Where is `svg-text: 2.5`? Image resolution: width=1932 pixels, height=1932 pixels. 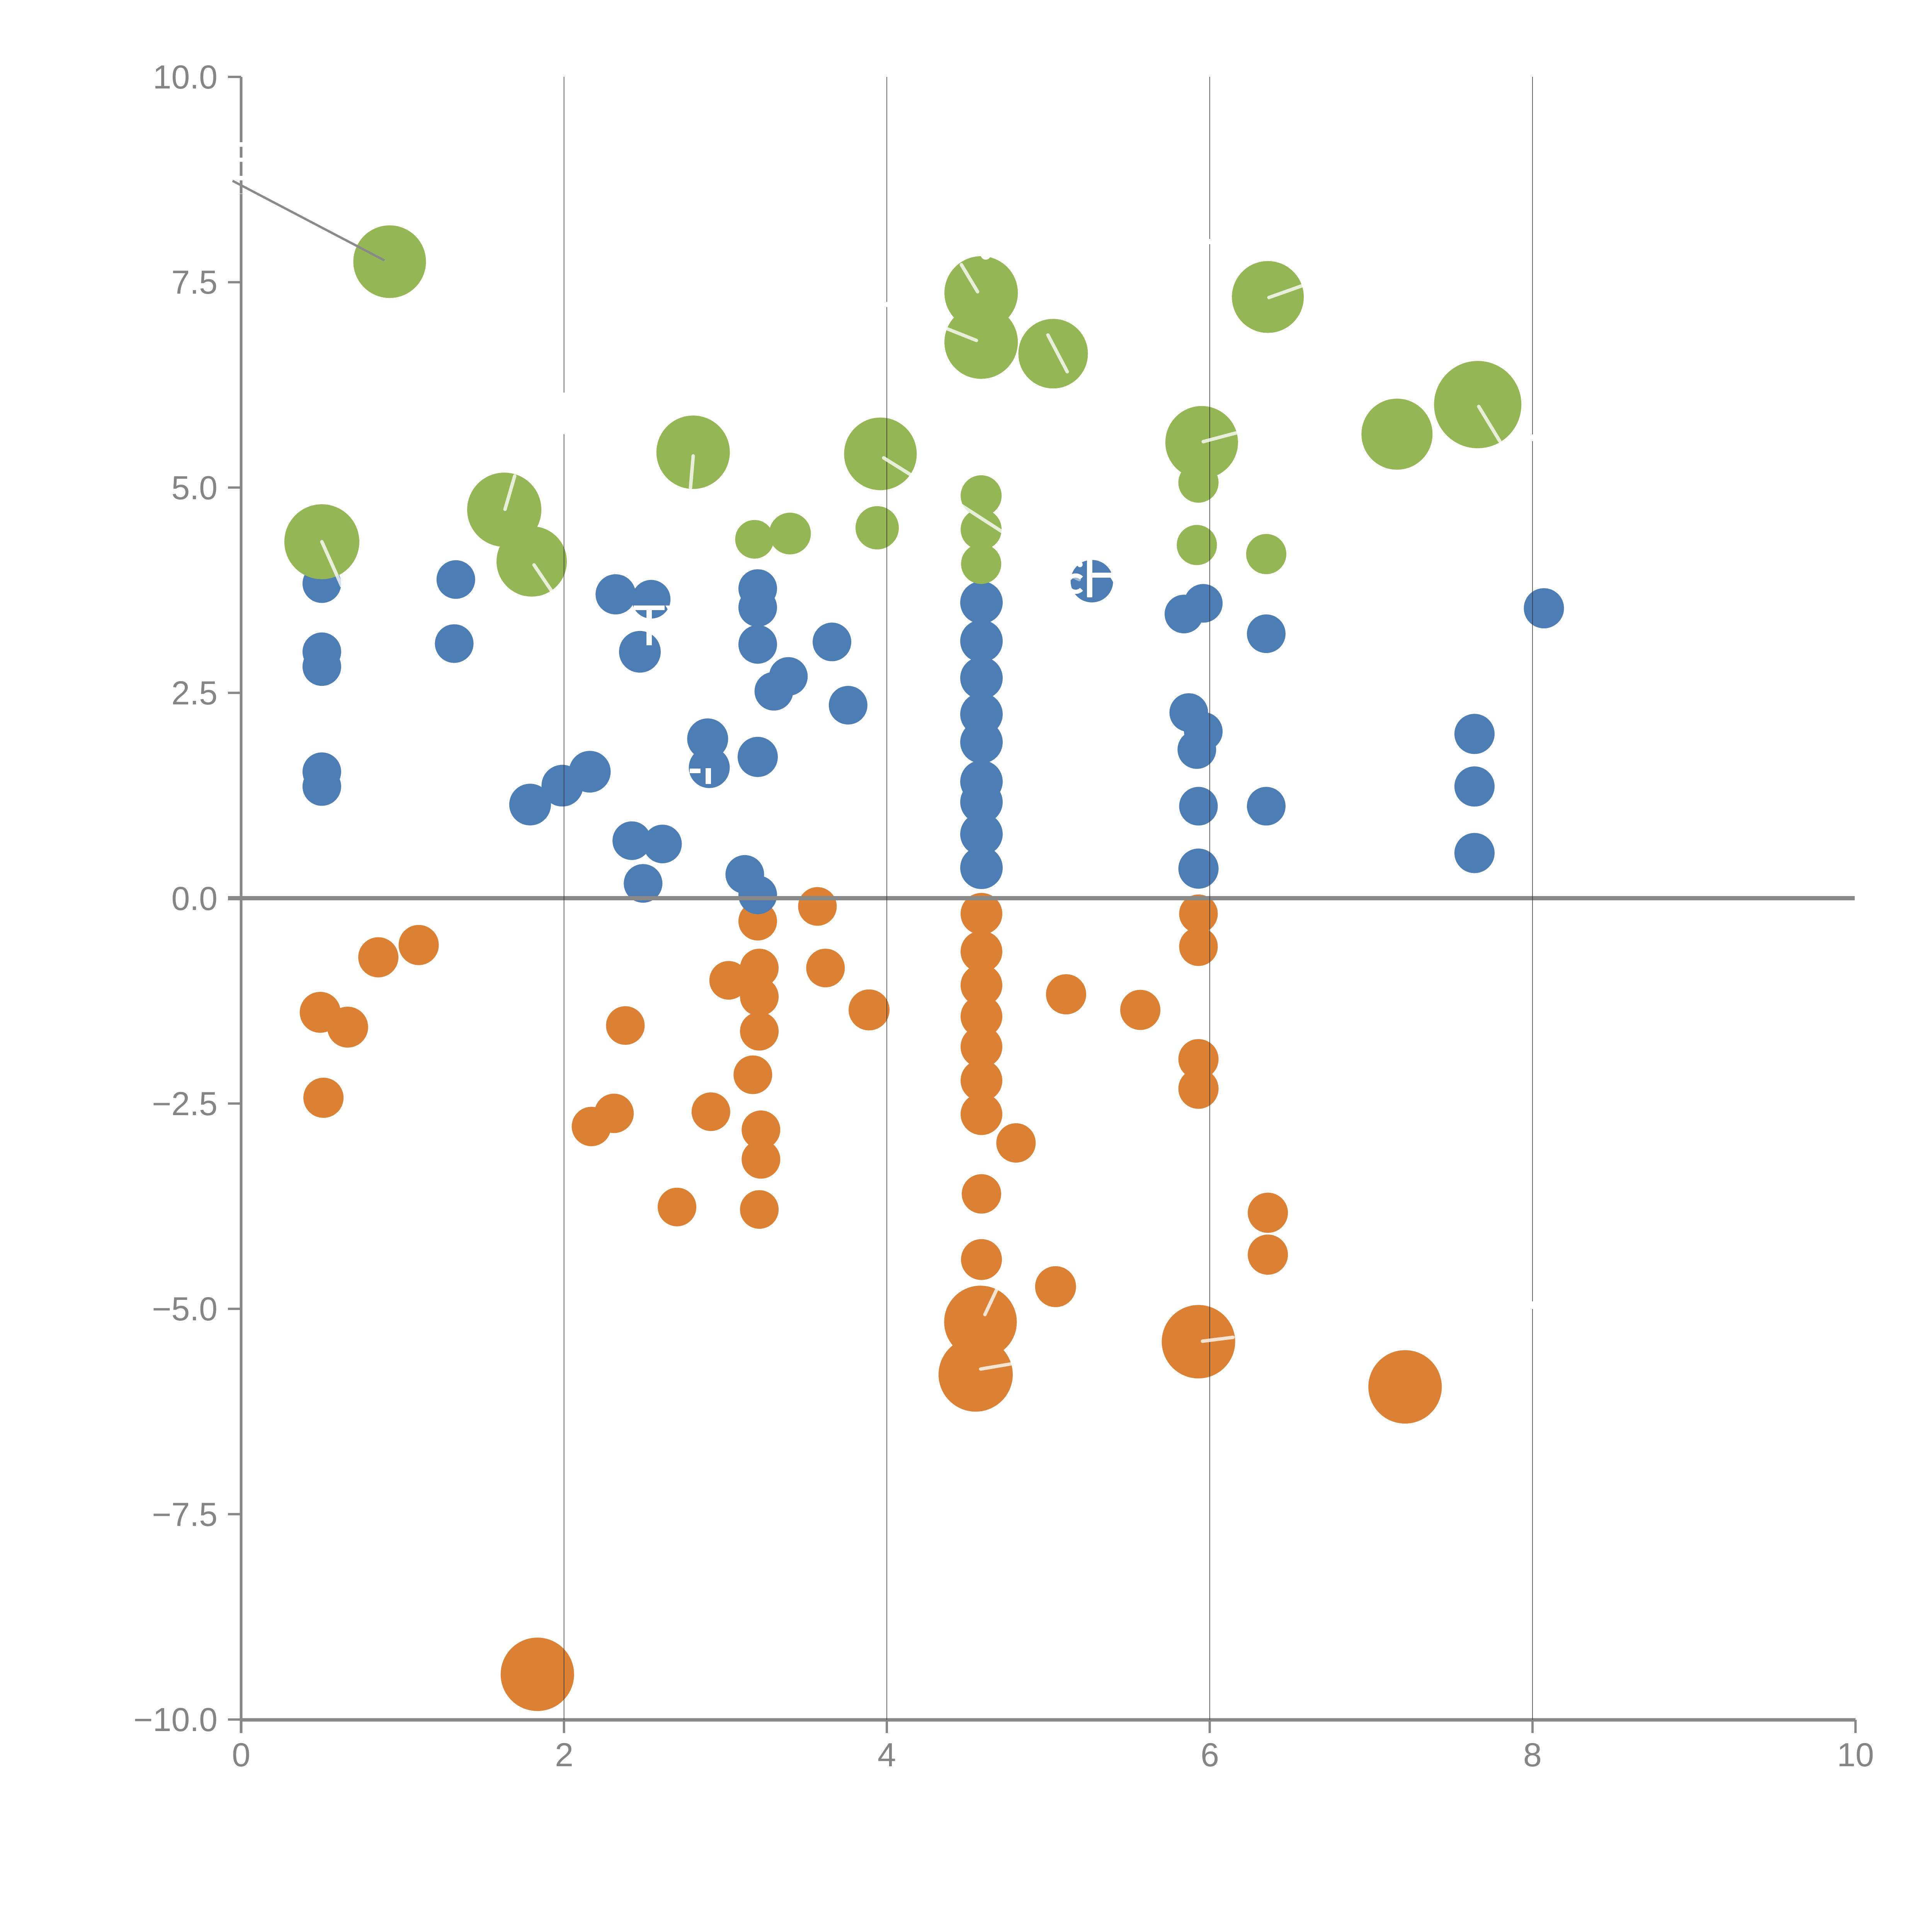 svg-text: 2.5 is located at coordinates (194, 694).